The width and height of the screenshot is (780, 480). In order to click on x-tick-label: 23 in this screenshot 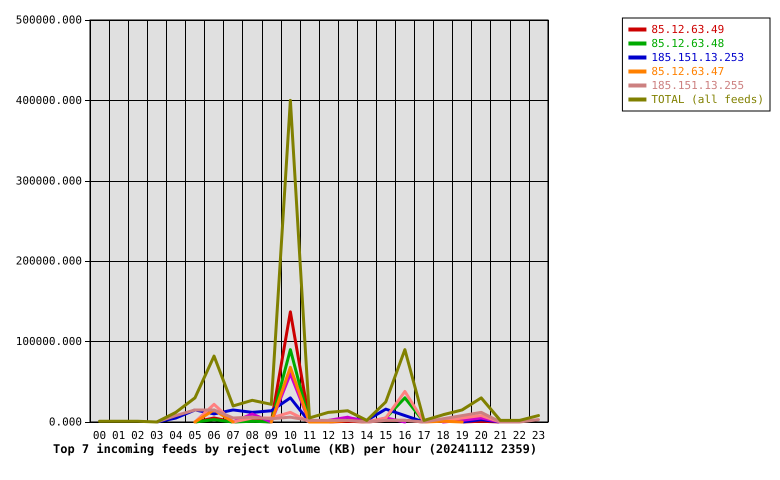, I will do `click(539, 435)`.